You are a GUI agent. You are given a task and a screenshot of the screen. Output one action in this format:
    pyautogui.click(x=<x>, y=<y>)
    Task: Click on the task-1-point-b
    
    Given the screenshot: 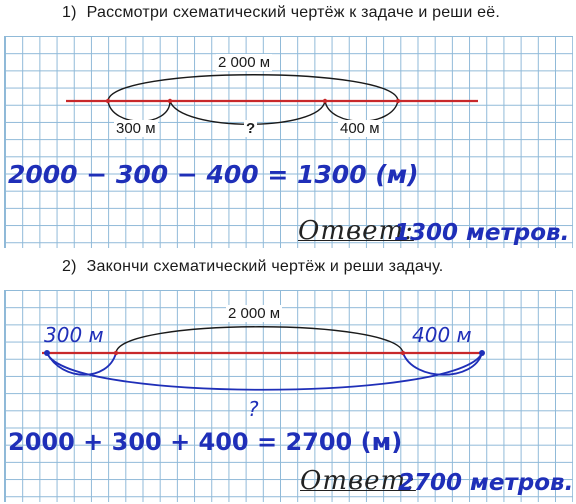 What is the action you would take?
    pyautogui.click(x=170, y=101)
    